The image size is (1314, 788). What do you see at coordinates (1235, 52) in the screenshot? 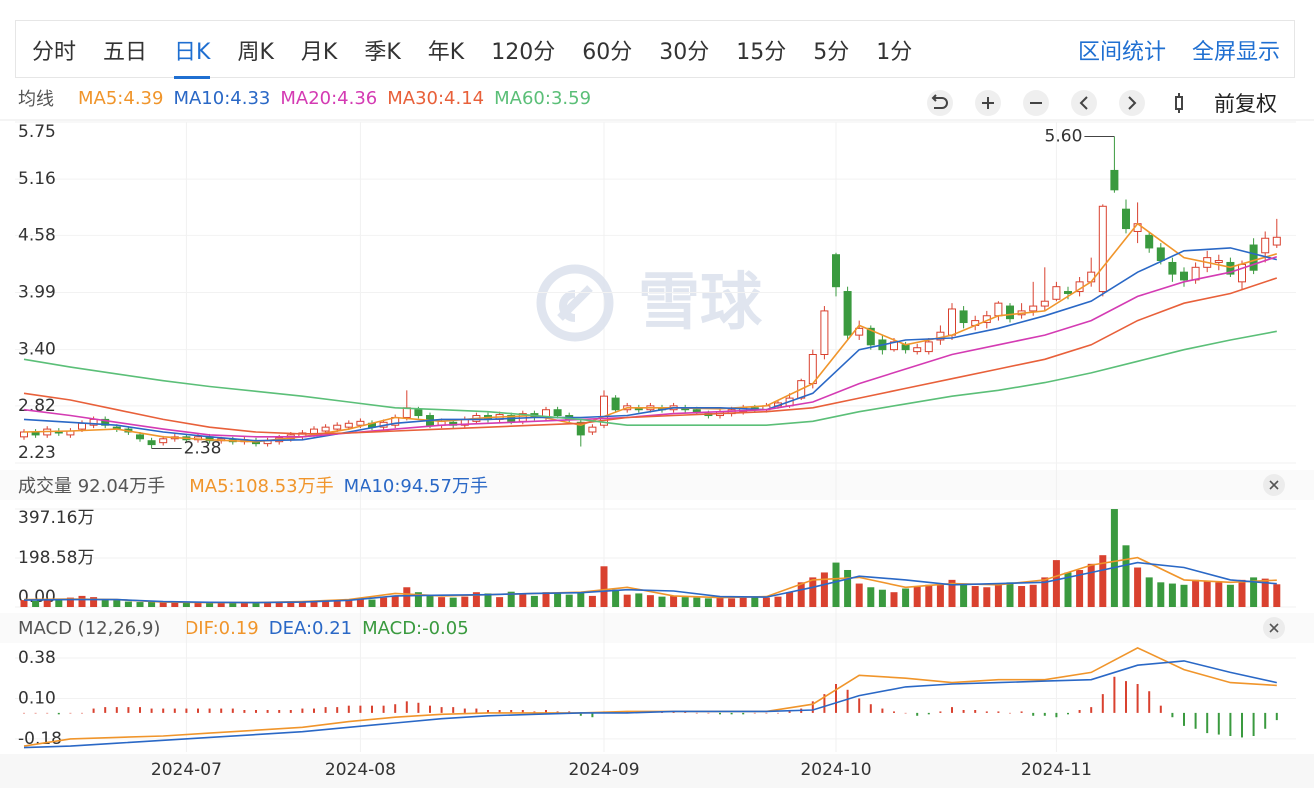
I see `action: 全屏显示` at bounding box center [1235, 52].